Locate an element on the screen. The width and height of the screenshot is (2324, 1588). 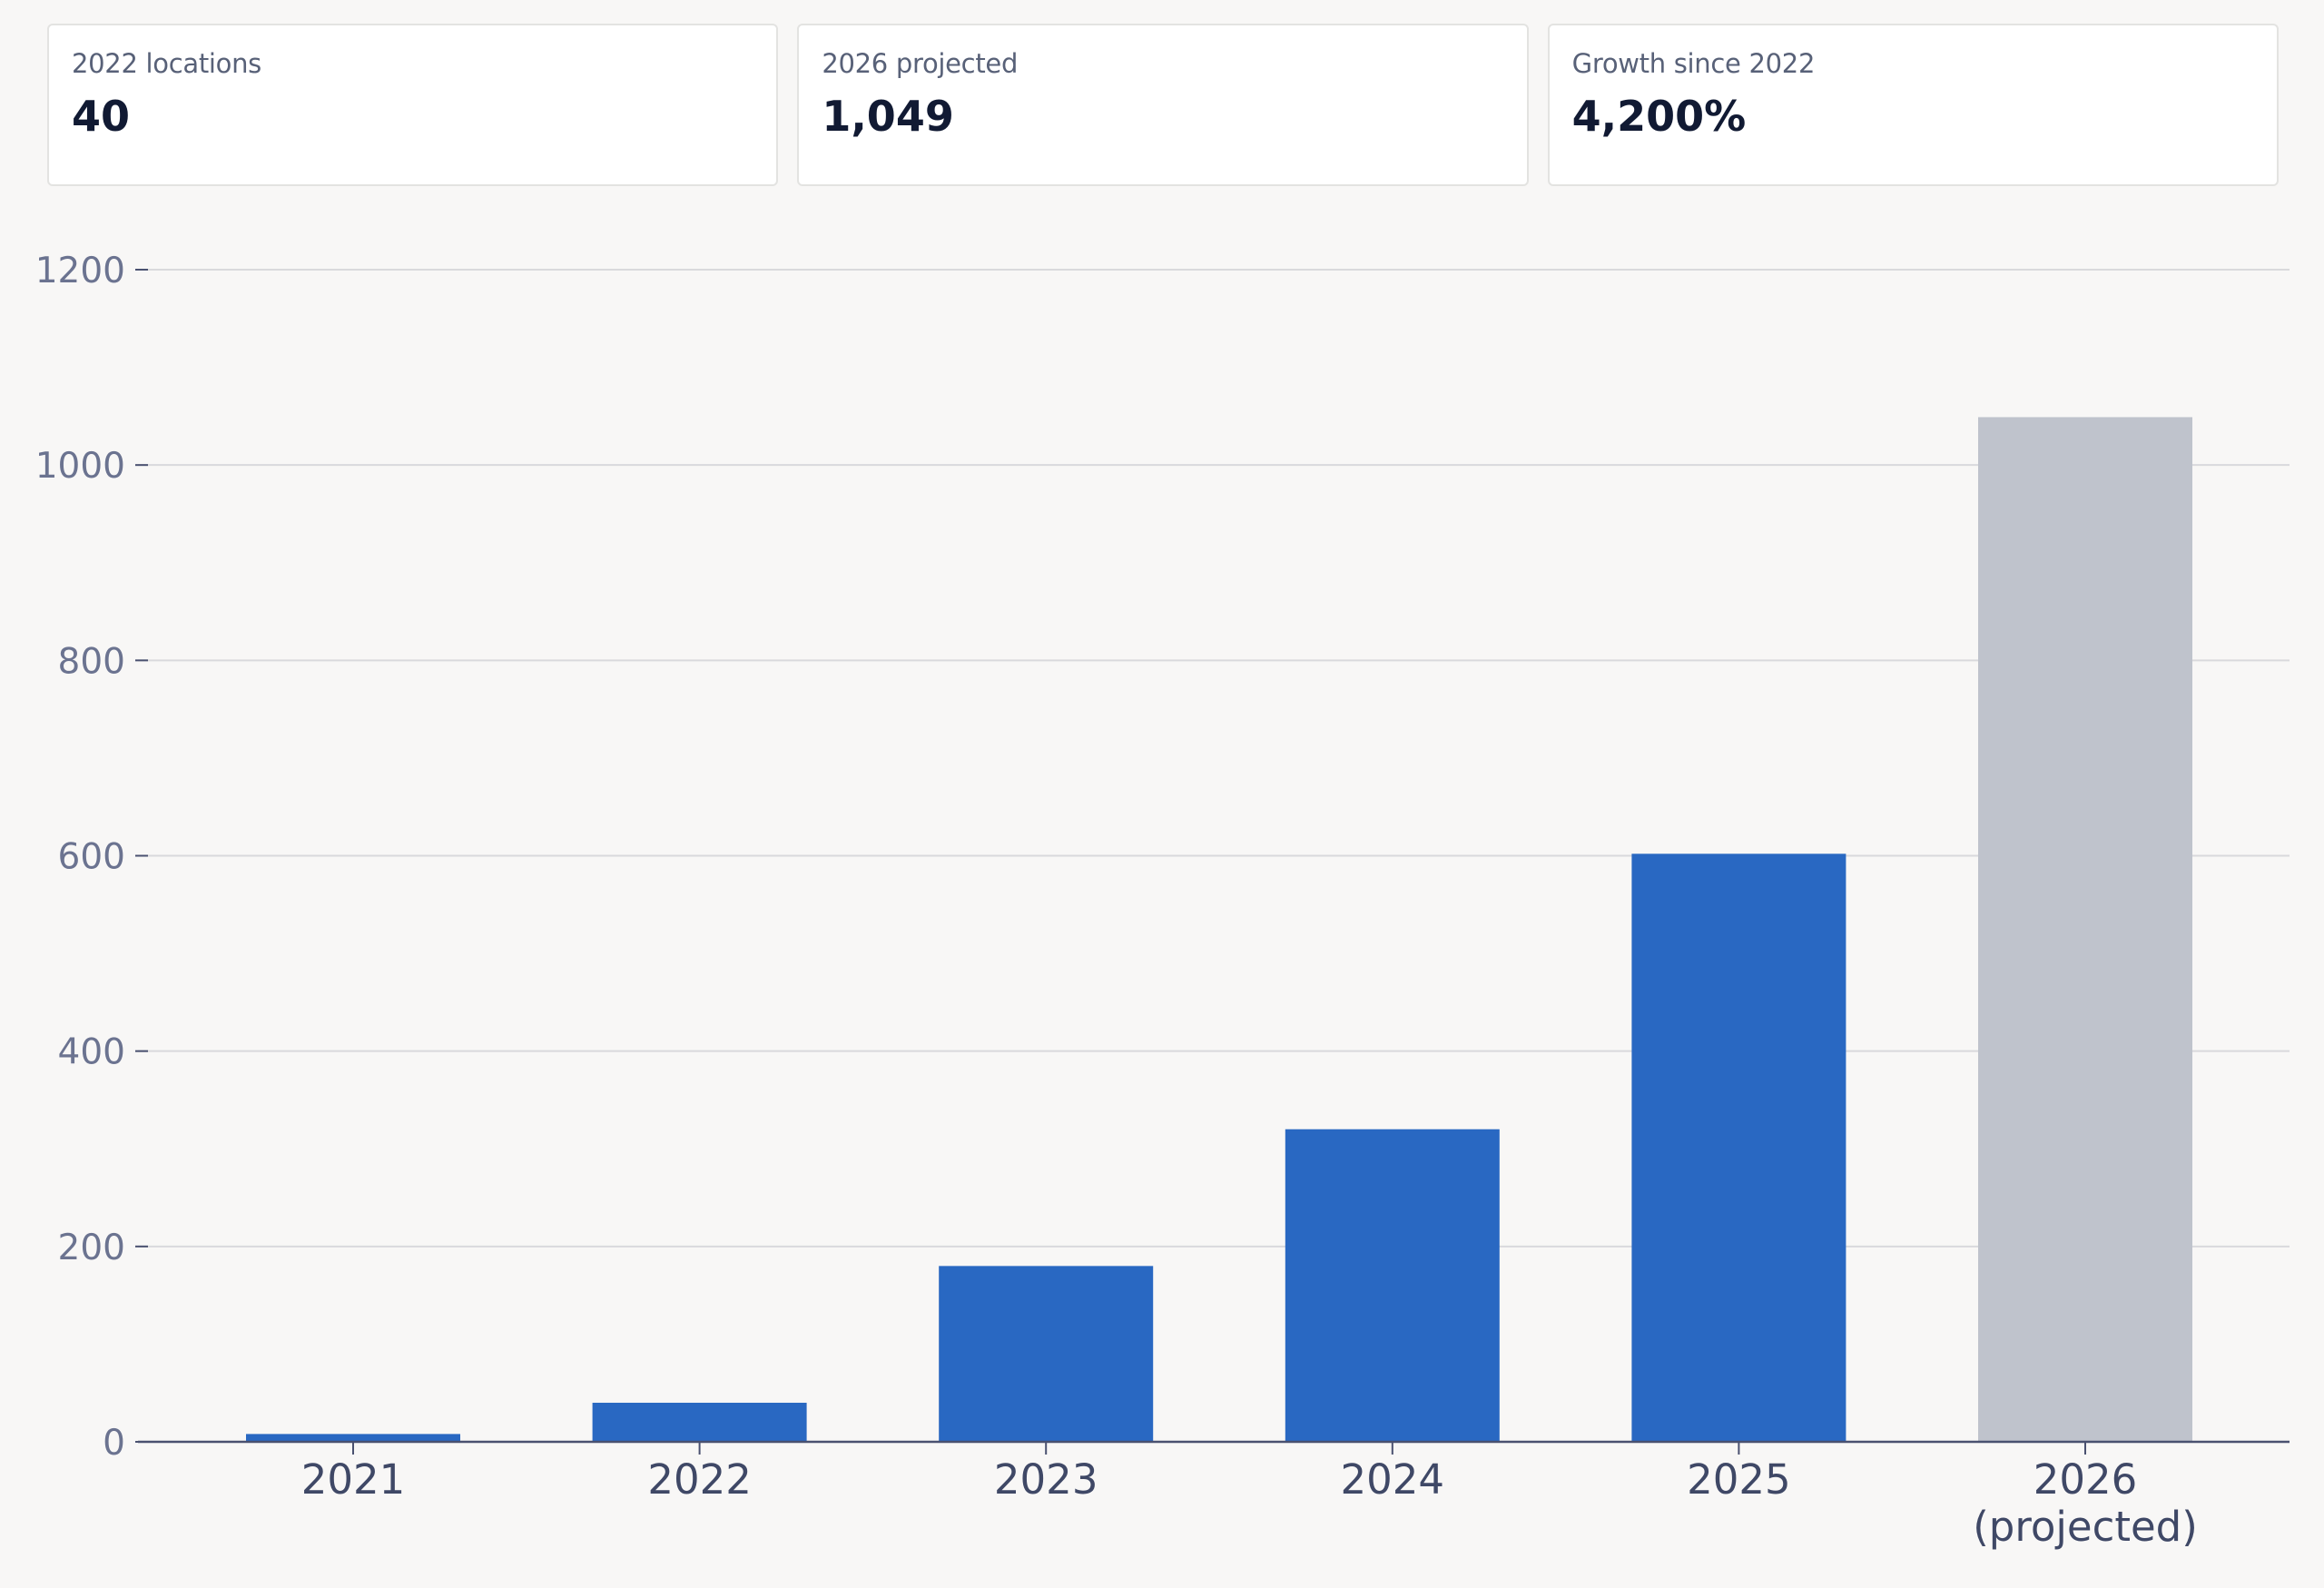
y-tick-label: 200 is located at coordinates (91, 1248).